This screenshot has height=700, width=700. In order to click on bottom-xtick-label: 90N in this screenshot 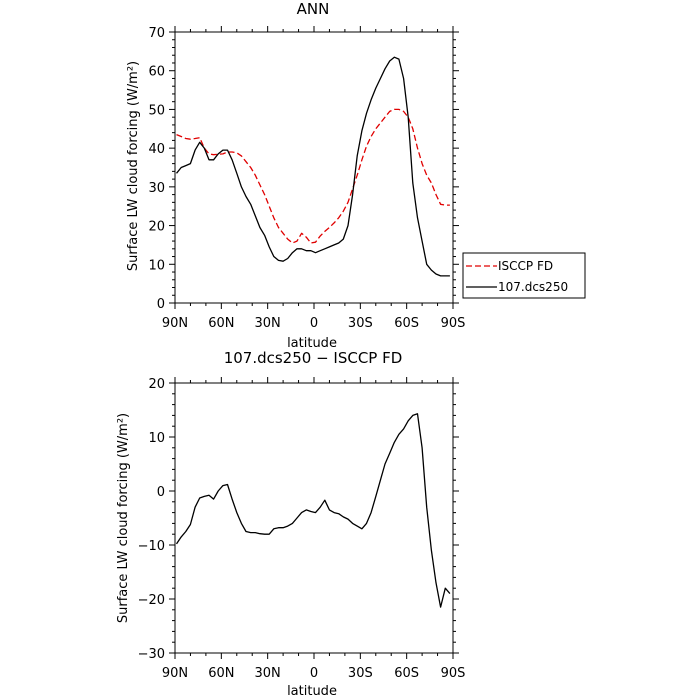, I will do `click(175, 673)`.